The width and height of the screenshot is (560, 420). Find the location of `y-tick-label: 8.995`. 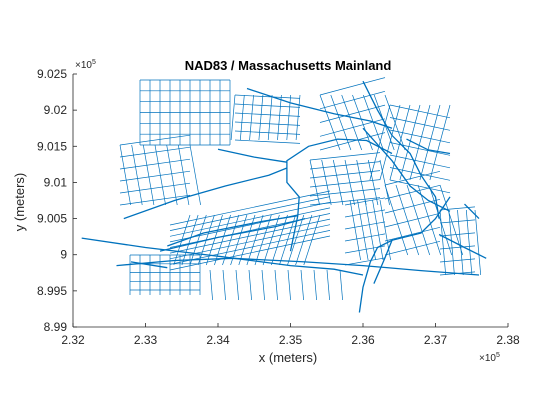

y-tick-label: 8.995 is located at coordinates (52, 291).